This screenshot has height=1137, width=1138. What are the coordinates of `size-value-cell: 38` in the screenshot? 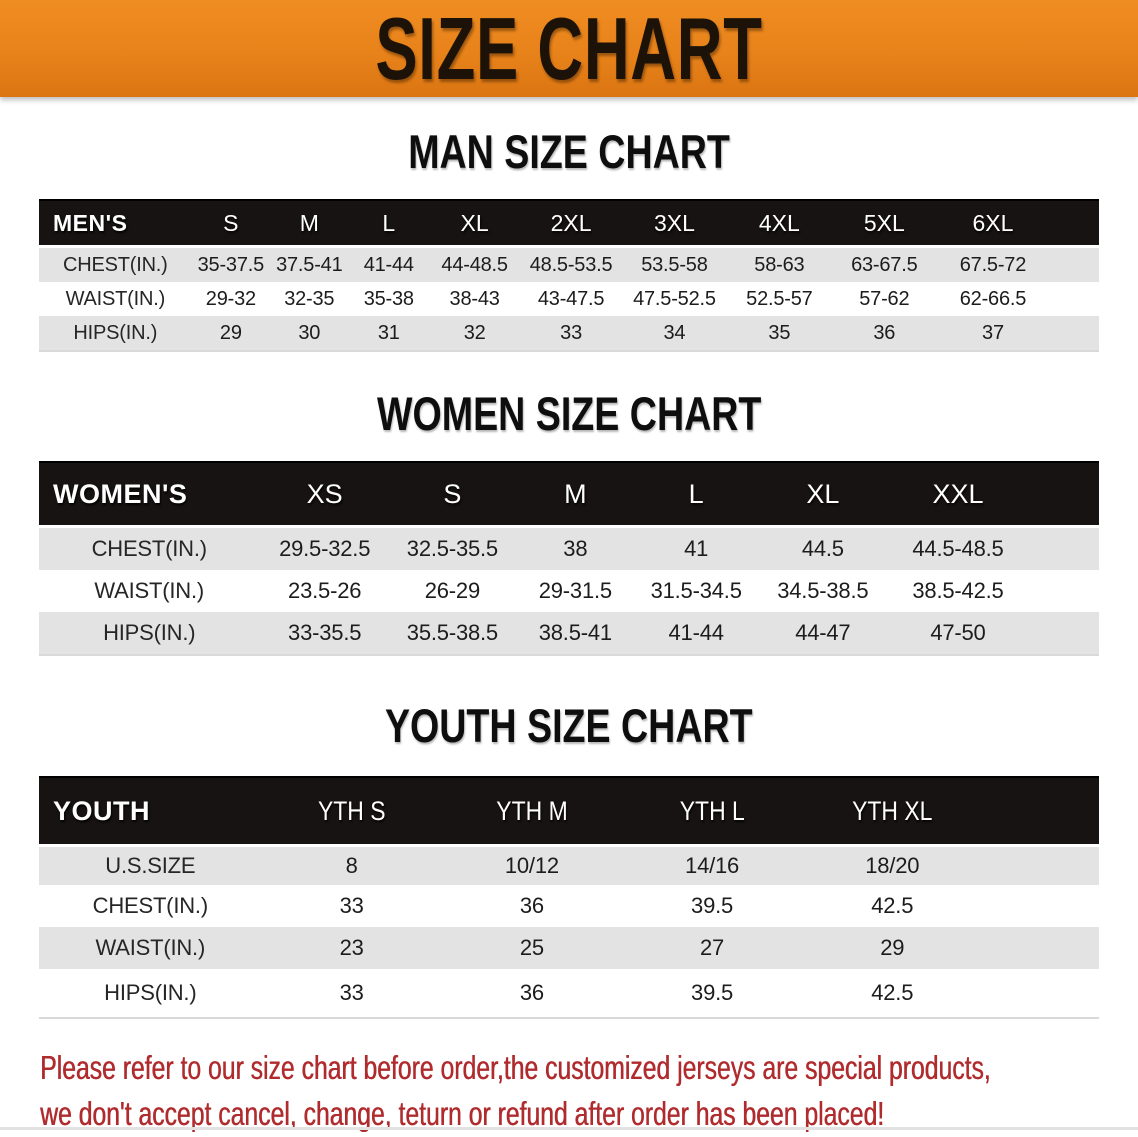 It's located at (575, 548).